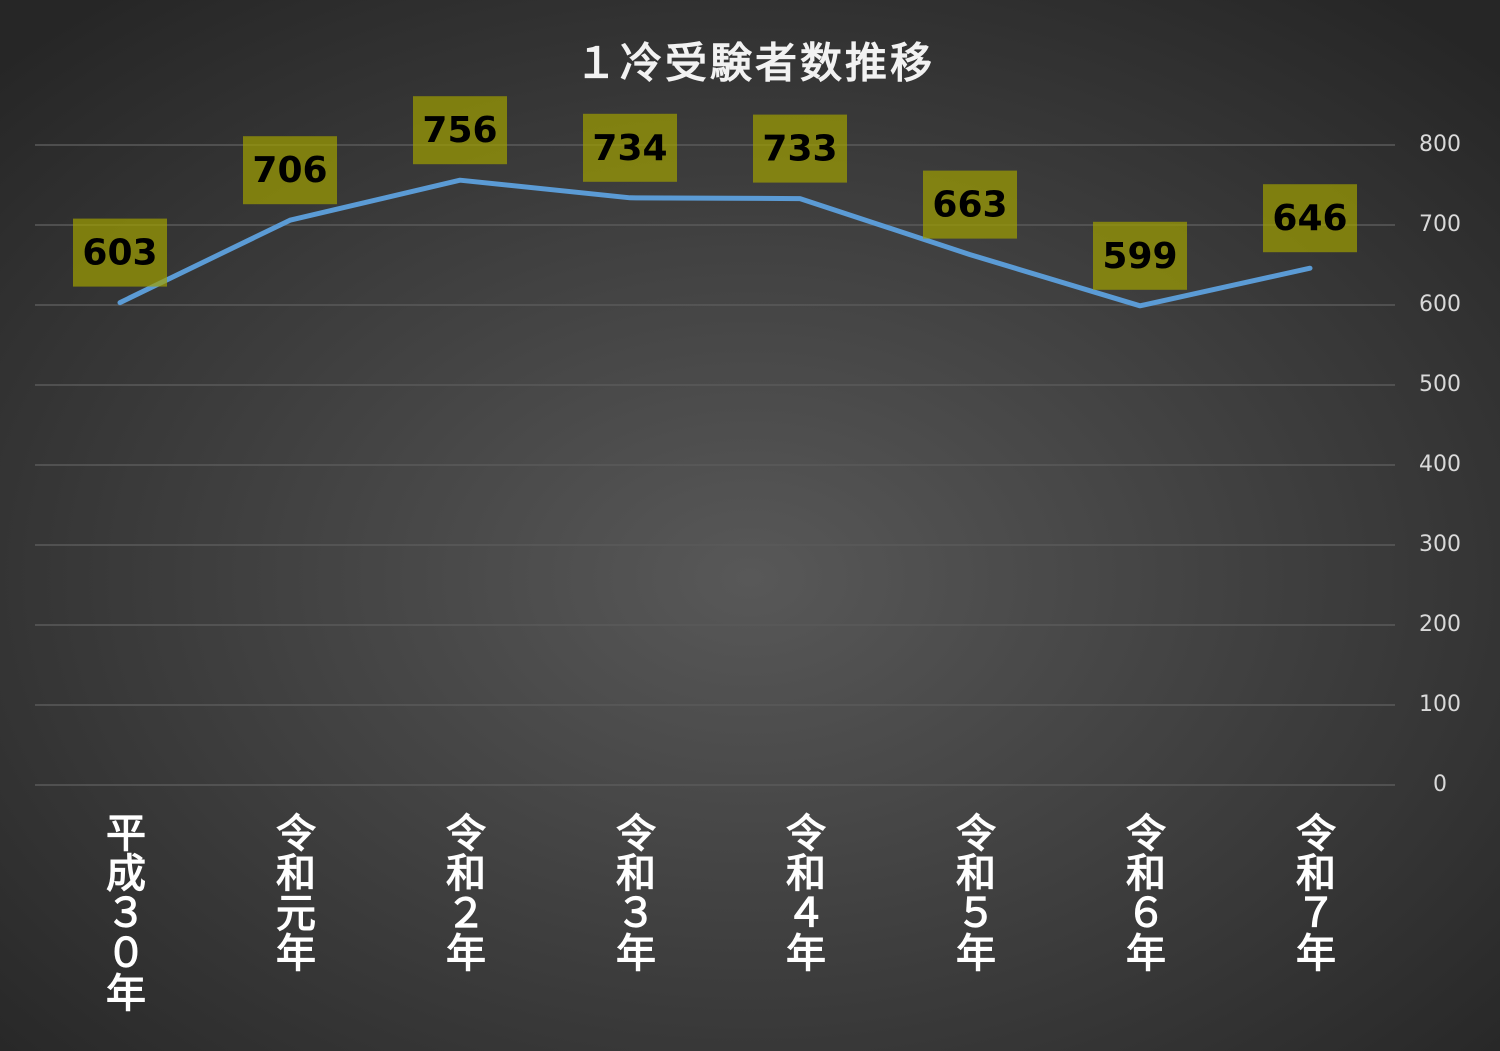 The height and width of the screenshot is (1051, 1500). Describe the element at coordinates (292, 892) in the screenshot. I see `x-tick-label: 令和元年` at that location.